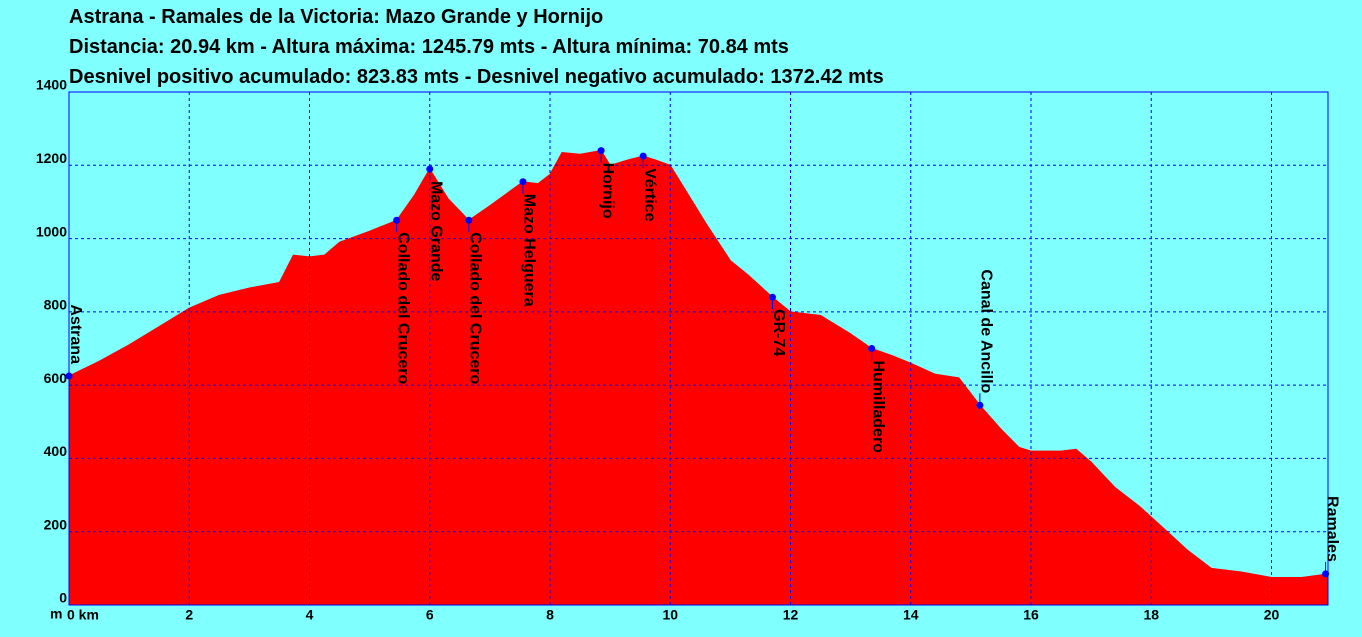 Image resolution: width=1362 pixels, height=637 pixels. Describe the element at coordinates (56, 378) in the screenshot. I see `y-tick-label: 600` at that location.